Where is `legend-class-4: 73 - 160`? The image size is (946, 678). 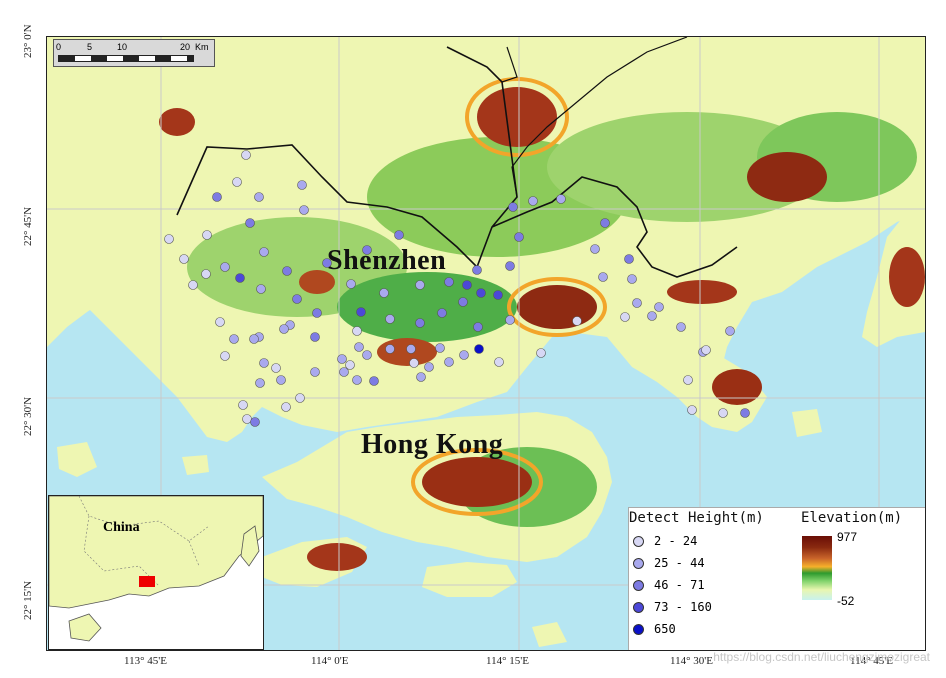 legend-class-4: 73 - 160 is located at coordinates (672, 607).